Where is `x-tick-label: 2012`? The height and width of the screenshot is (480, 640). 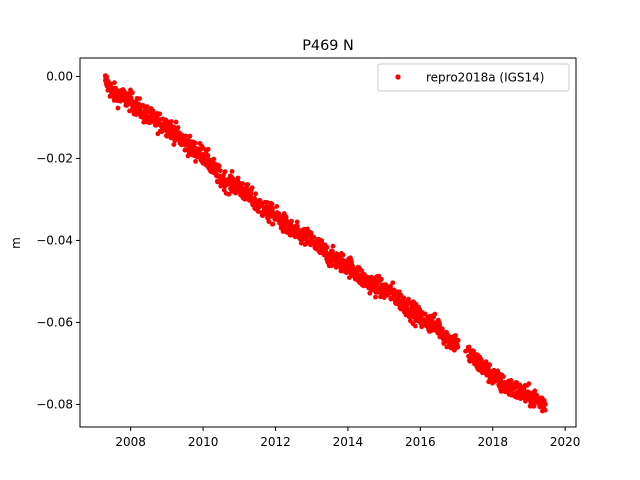 x-tick-label: 2012 is located at coordinates (275, 442).